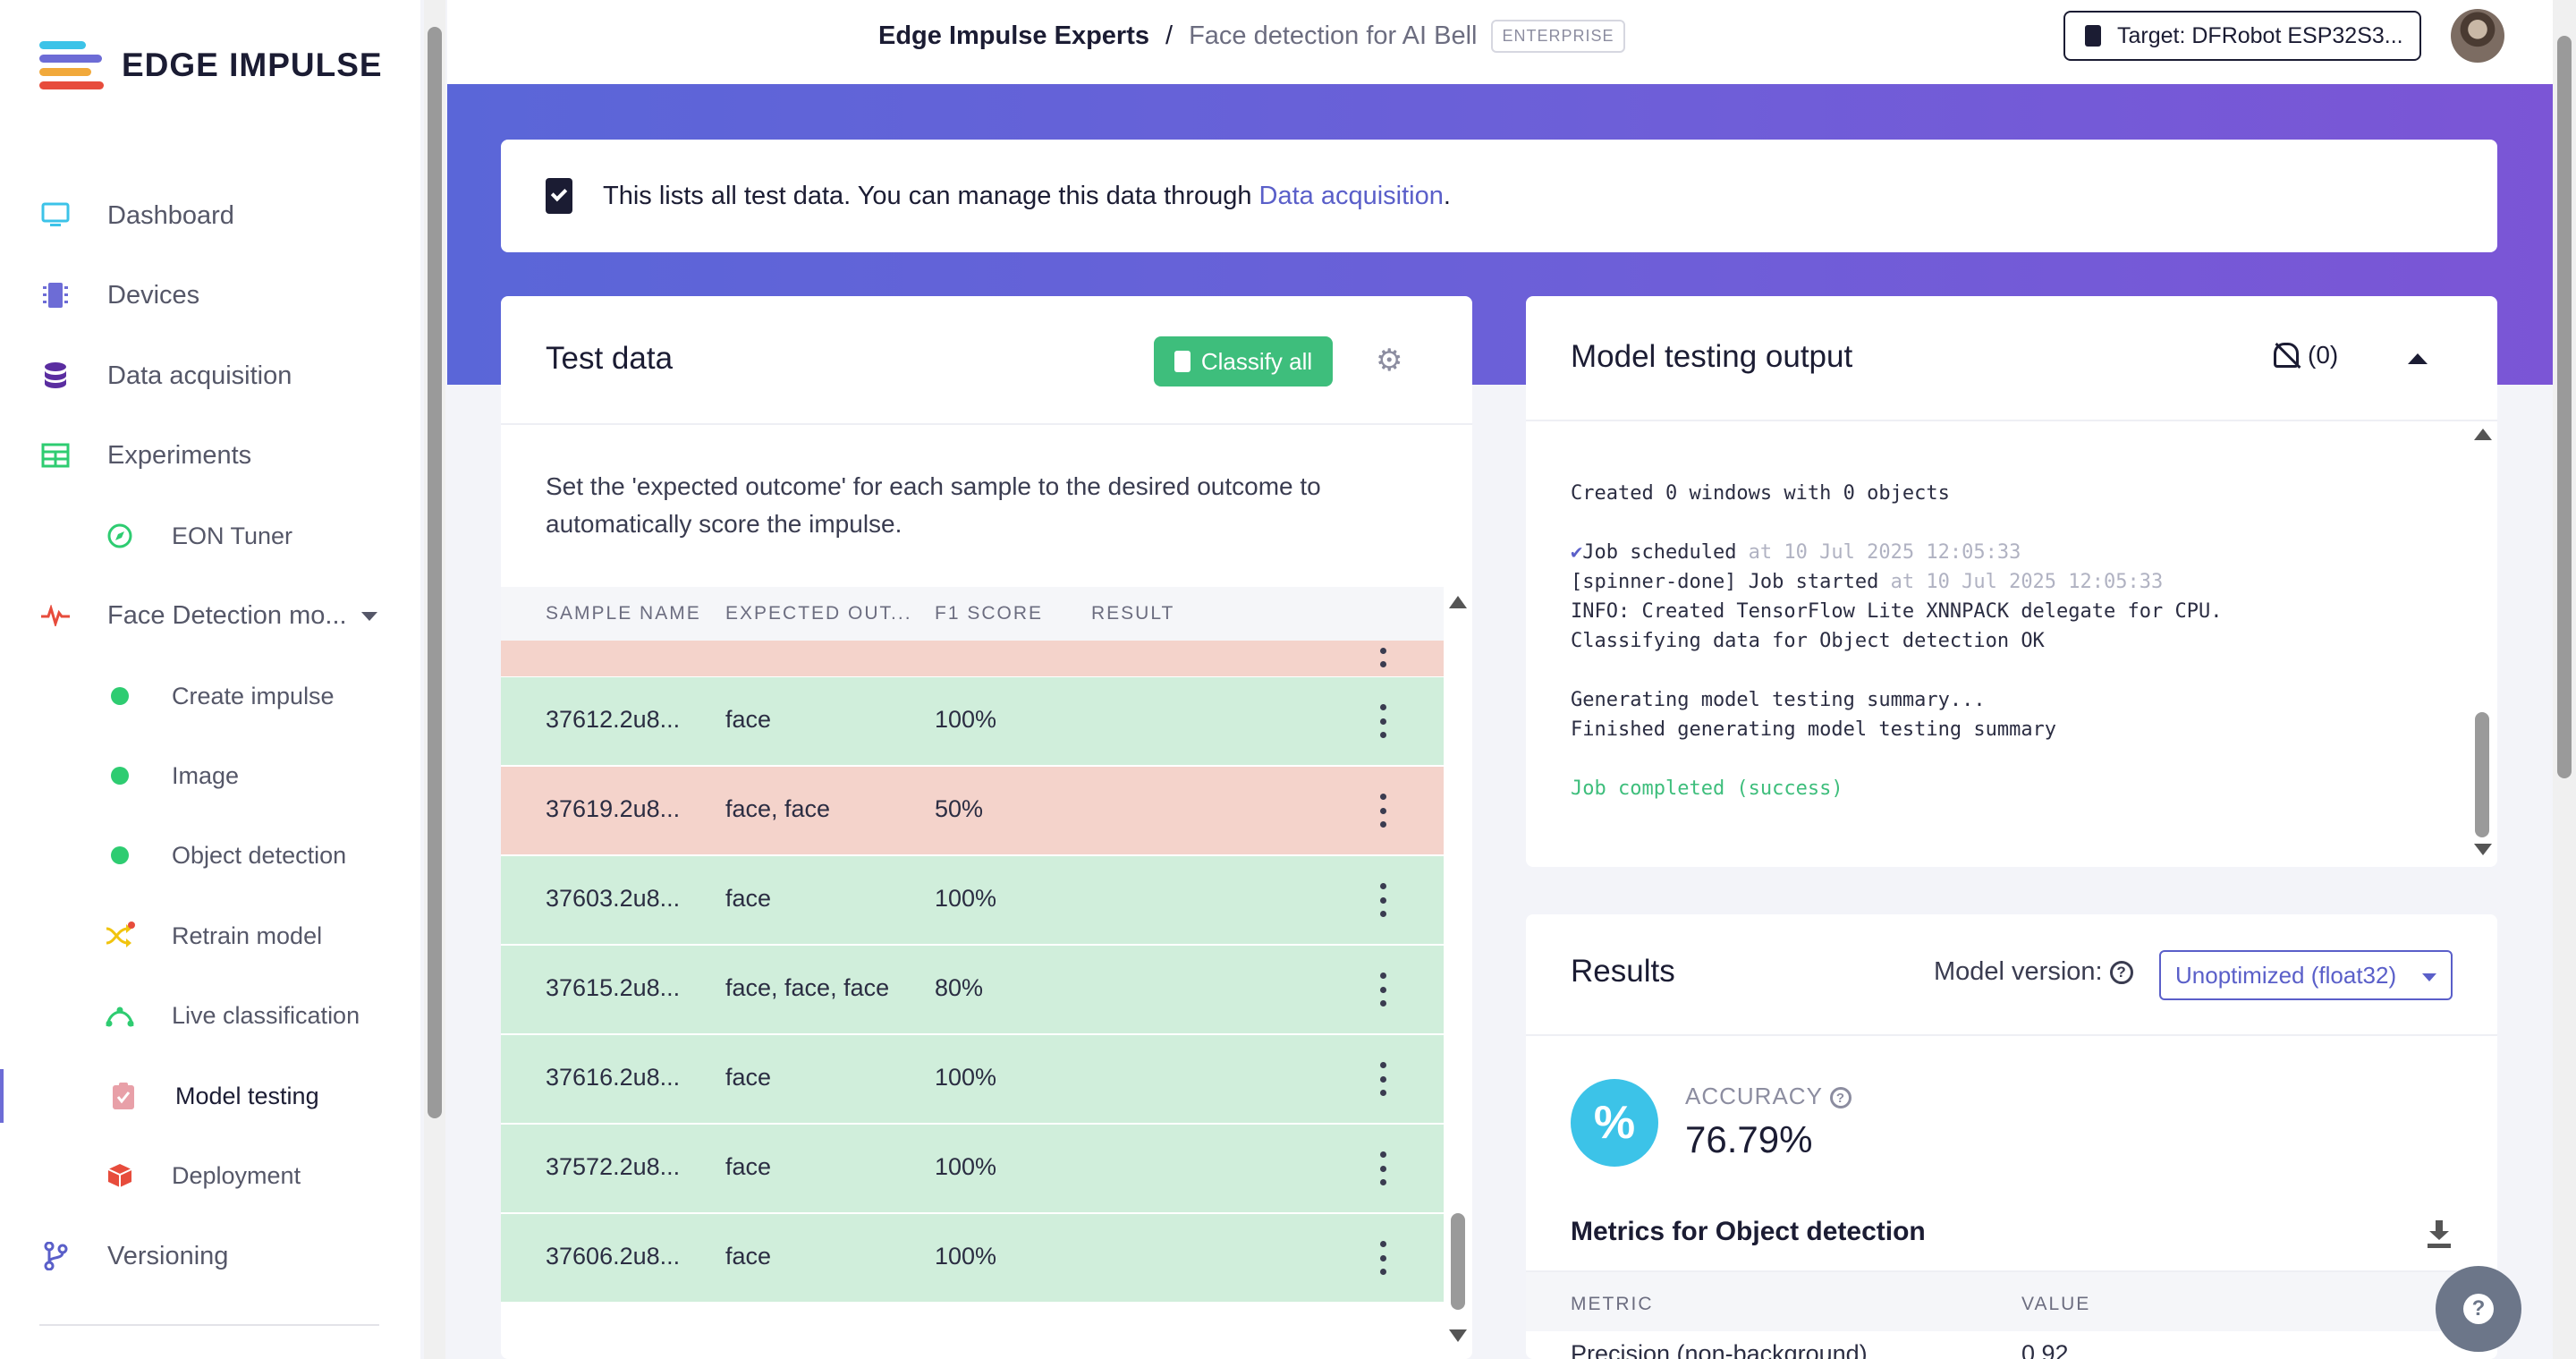 This screenshot has height=1359, width=2576. What do you see at coordinates (1013, 36) in the screenshot?
I see `breadcrumb-org: Edge Impulse Experts` at bounding box center [1013, 36].